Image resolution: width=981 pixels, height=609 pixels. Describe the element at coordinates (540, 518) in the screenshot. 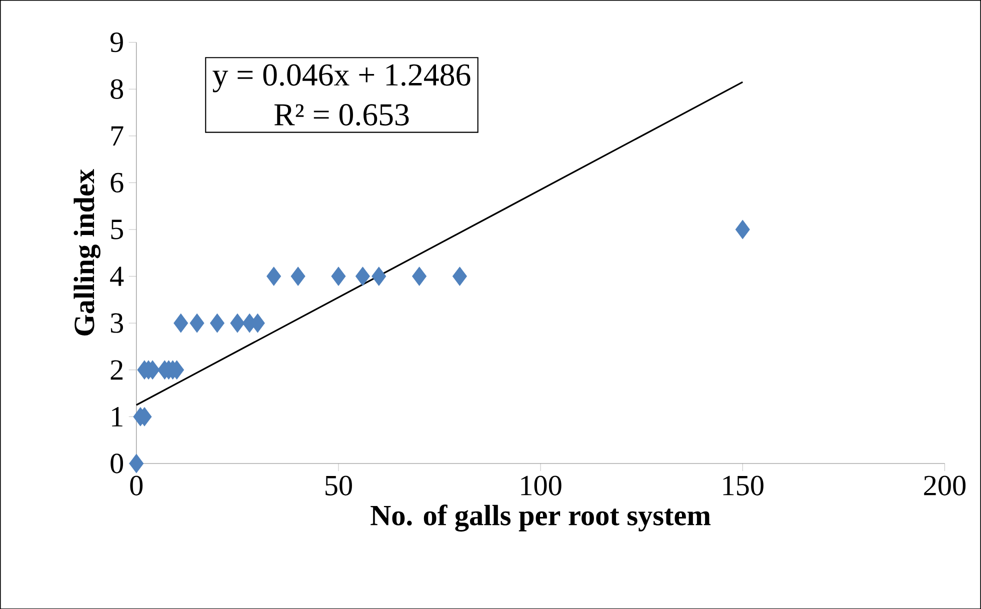

I see `x-axis-title: No. of galls per root system` at that location.